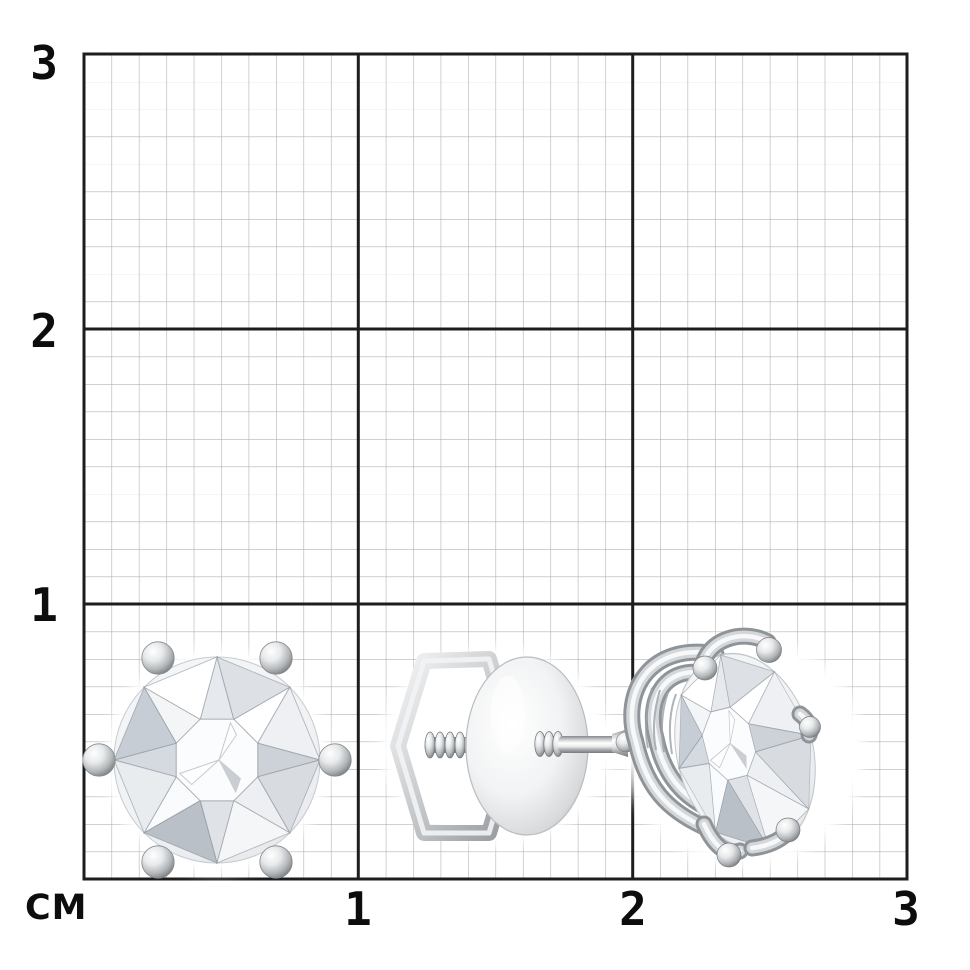  What do you see at coordinates (44, 63) in the screenshot?
I see `y-axis-label-3: 3` at bounding box center [44, 63].